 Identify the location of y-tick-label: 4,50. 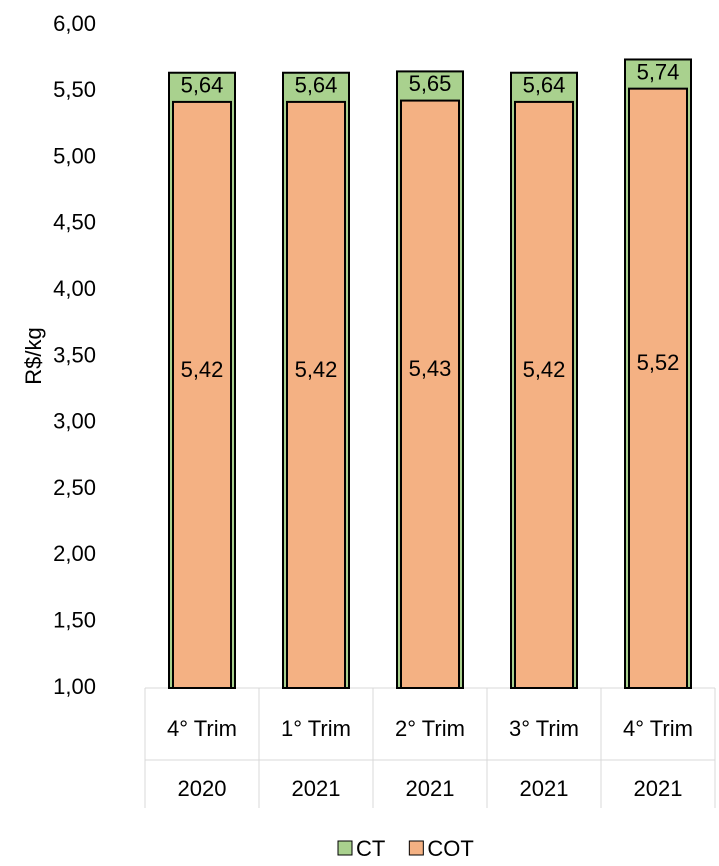
(74, 222).